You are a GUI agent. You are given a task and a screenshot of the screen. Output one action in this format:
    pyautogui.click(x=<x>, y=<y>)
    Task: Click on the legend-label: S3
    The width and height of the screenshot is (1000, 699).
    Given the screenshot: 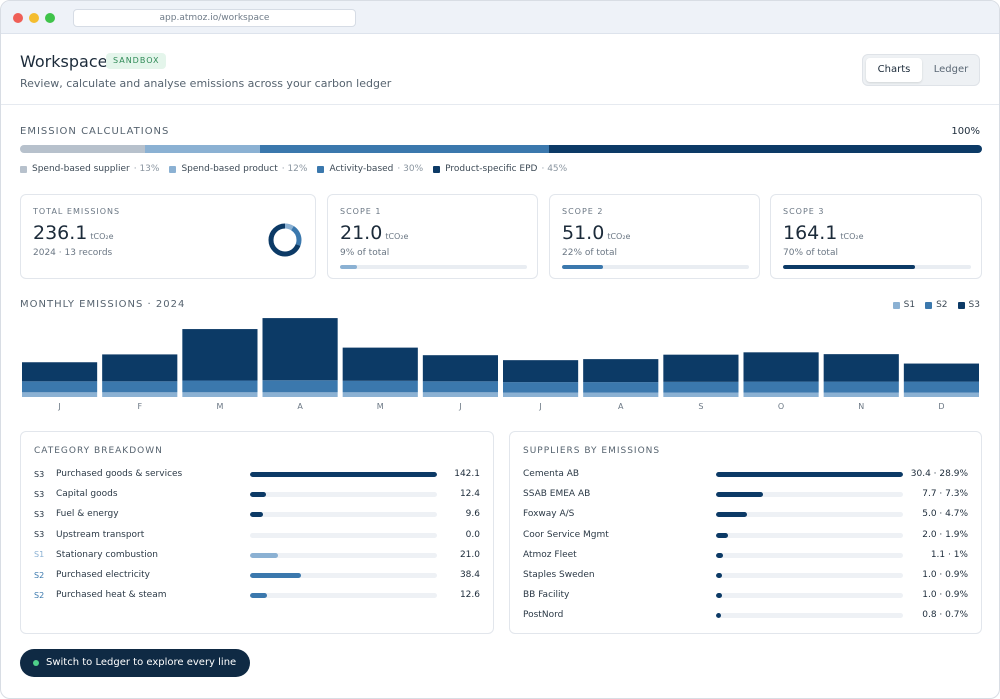 What is the action you would take?
    pyautogui.click(x=974, y=305)
    